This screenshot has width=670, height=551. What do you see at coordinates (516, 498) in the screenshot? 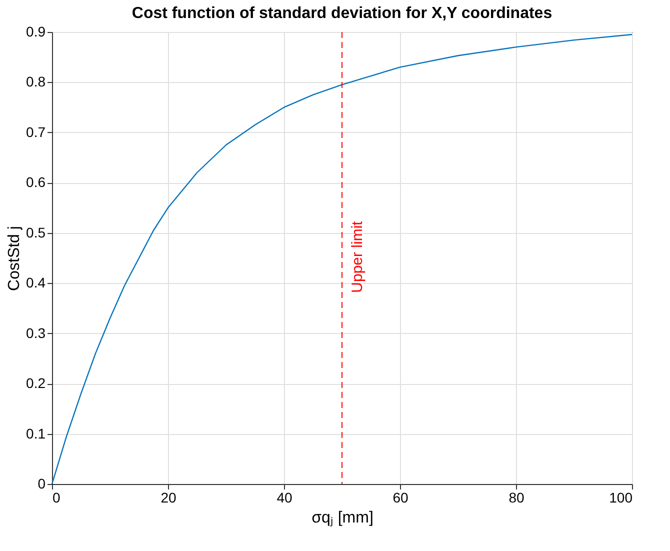
I see `x-tick-label: 80` at bounding box center [516, 498].